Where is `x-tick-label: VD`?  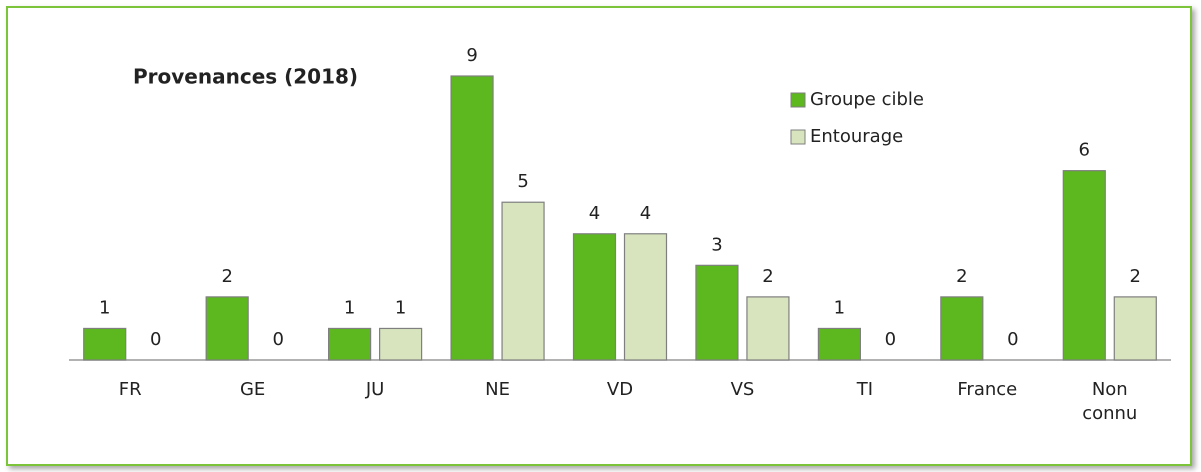 x-tick-label: VD is located at coordinates (620, 389).